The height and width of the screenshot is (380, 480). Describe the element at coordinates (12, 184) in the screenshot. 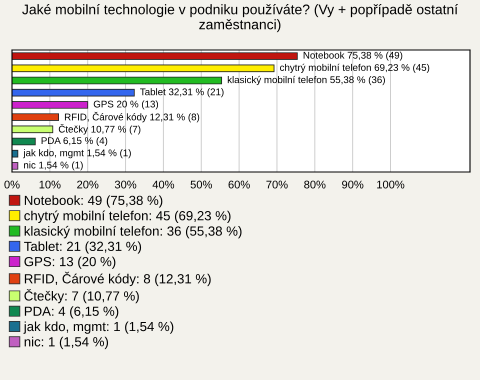

I see `x-tick-label: 0%` at that location.